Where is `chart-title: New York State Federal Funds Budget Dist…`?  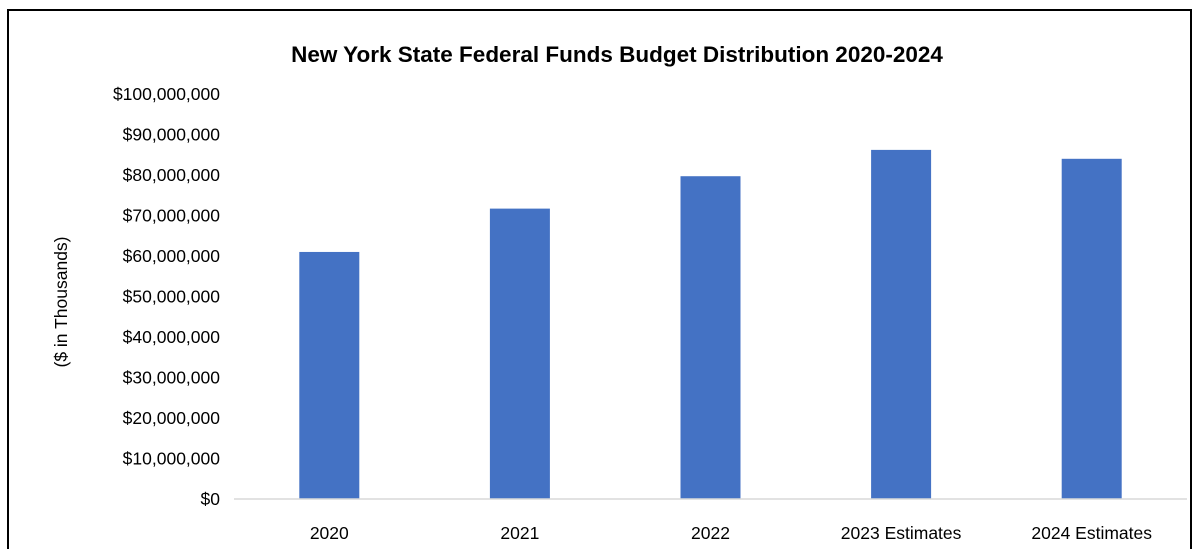 chart-title: New York State Federal Funds Budget Dist… is located at coordinates (617, 54).